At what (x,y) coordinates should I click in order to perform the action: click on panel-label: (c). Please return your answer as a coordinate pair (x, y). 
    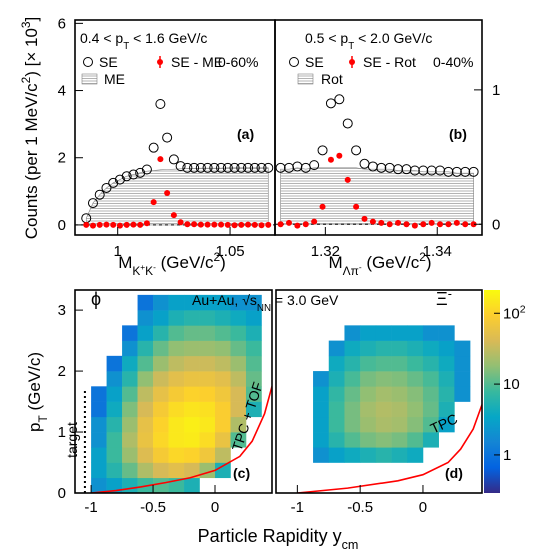
    Looking at the image, I should click on (241, 473).